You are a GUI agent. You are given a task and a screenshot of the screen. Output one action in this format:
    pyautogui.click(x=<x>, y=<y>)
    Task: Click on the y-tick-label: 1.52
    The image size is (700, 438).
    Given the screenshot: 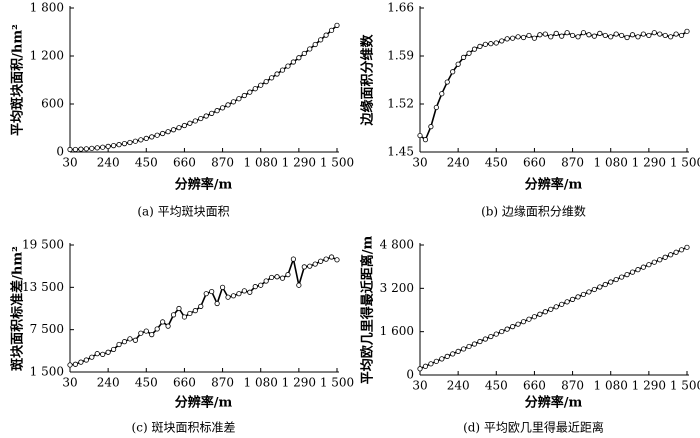 What is the action you would take?
    pyautogui.click(x=400, y=104)
    